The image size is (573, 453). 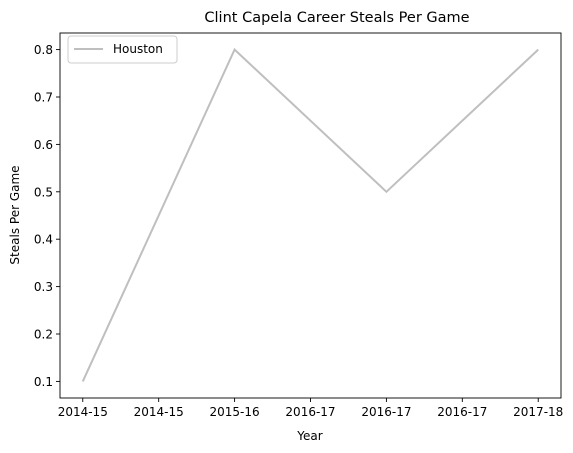 I want to click on x-tick-label: 2017-18, so click(x=538, y=412).